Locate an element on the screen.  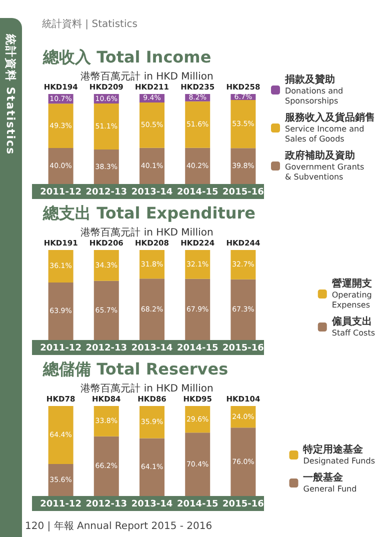
chart-title: 總儲備 Total Reserves is located at coordinates (135, 369).